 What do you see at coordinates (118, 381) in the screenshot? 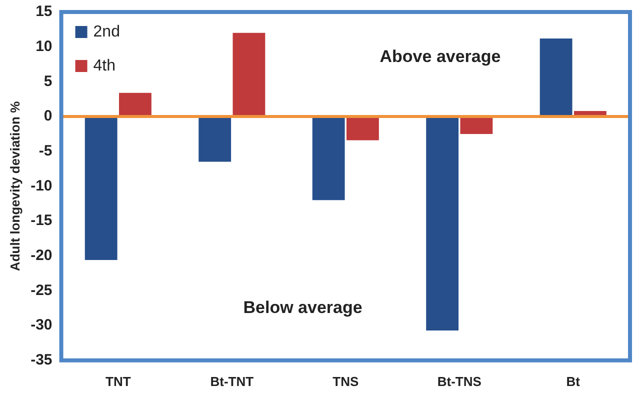
I see `x-tick-label: TNT` at bounding box center [118, 381].